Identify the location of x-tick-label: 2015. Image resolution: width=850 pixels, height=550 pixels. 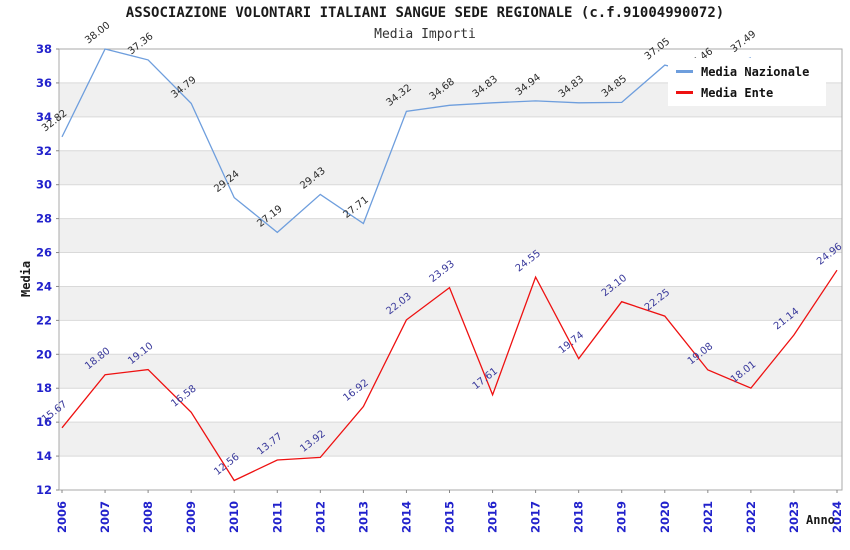
(450, 517).